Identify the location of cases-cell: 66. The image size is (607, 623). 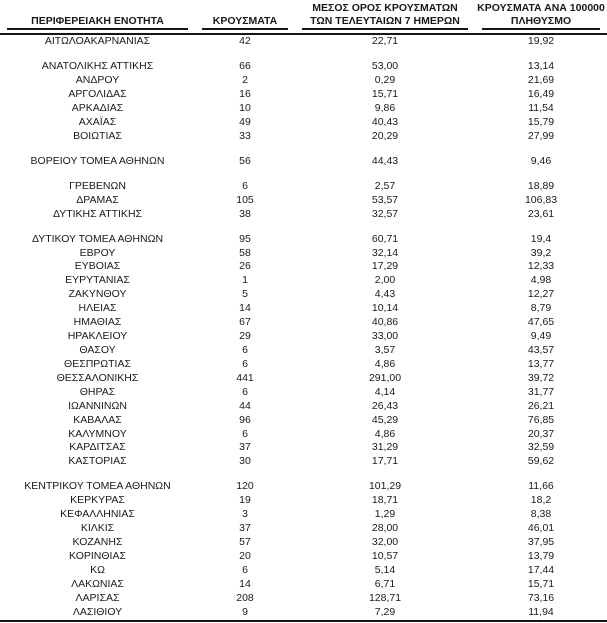
(245, 66).